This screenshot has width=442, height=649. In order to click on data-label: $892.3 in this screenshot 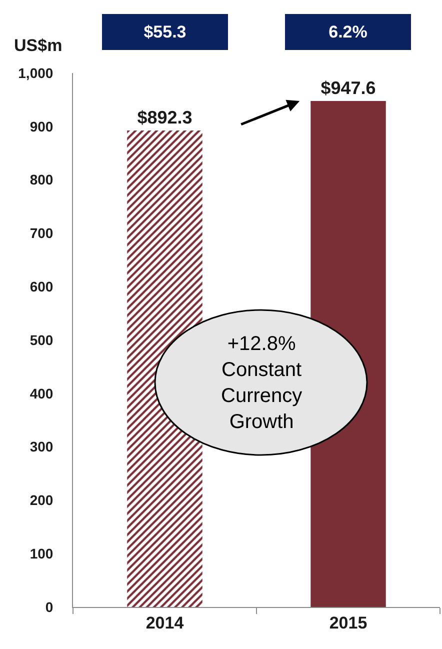, I will do `click(164, 118)`.